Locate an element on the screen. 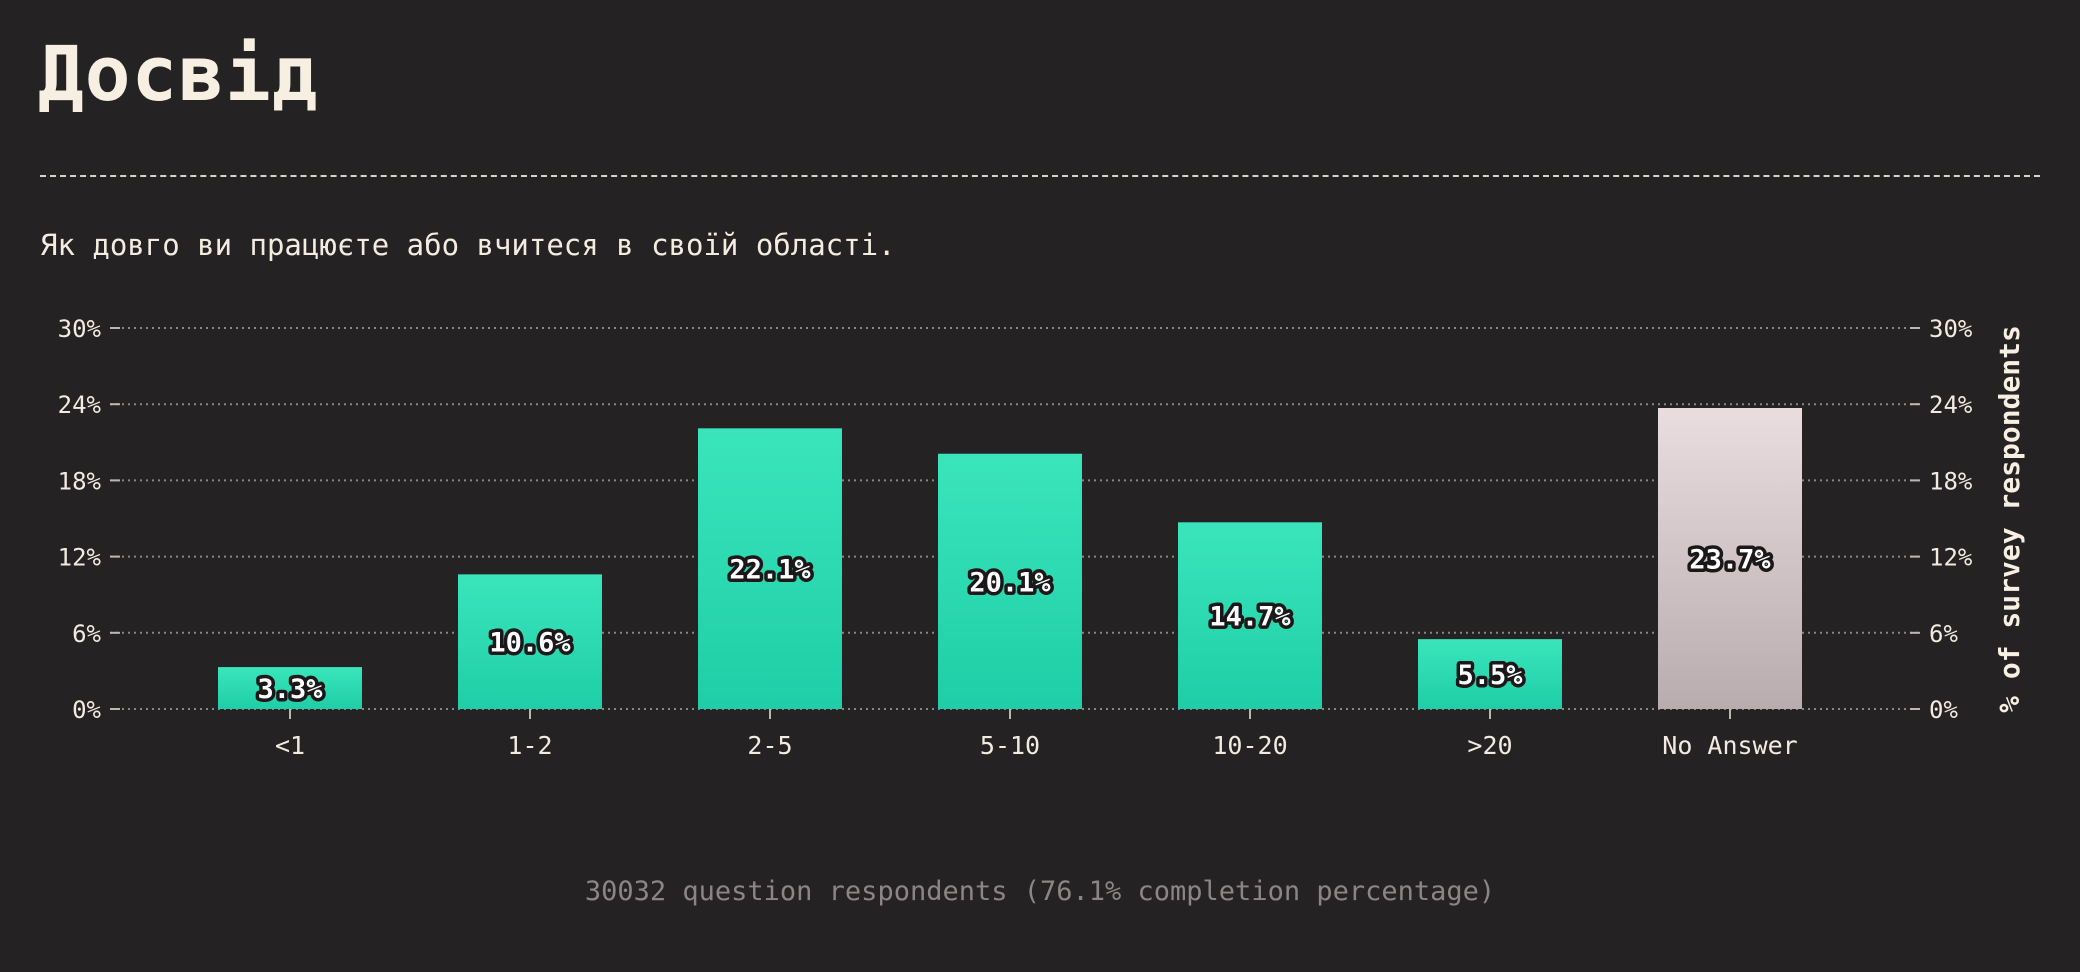 The width and height of the screenshot is (2080, 972). y-tick-label-right: 6% is located at coordinates (1943, 634).